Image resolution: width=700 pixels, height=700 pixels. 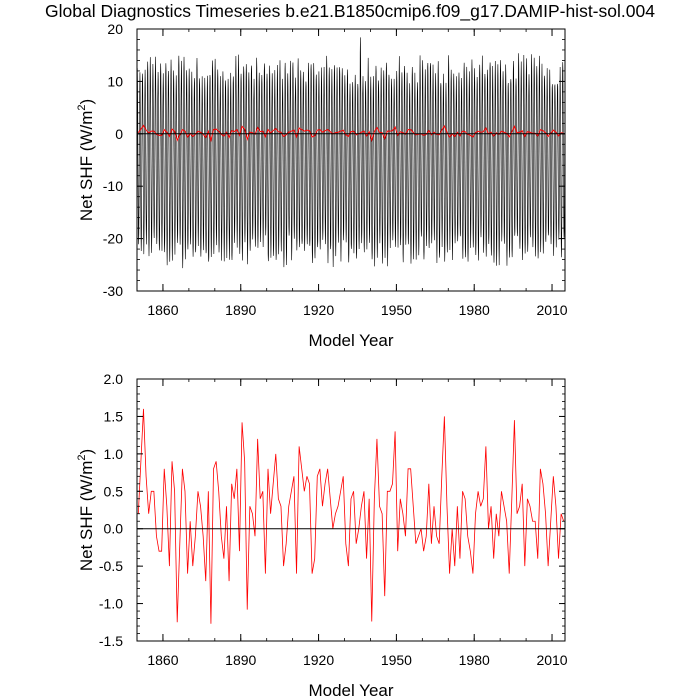 I want to click on y-tick-label: -10, so click(x=113, y=186).